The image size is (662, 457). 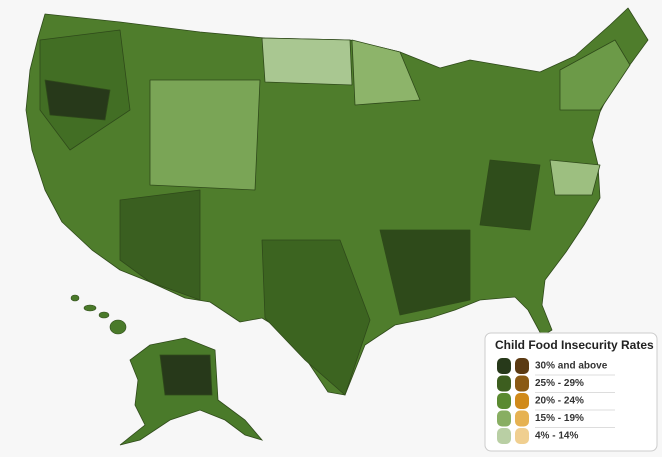 What do you see at coordinates (77, 100) in the screenshot?
I see `region-oregon` at bounding box center [77, 100].